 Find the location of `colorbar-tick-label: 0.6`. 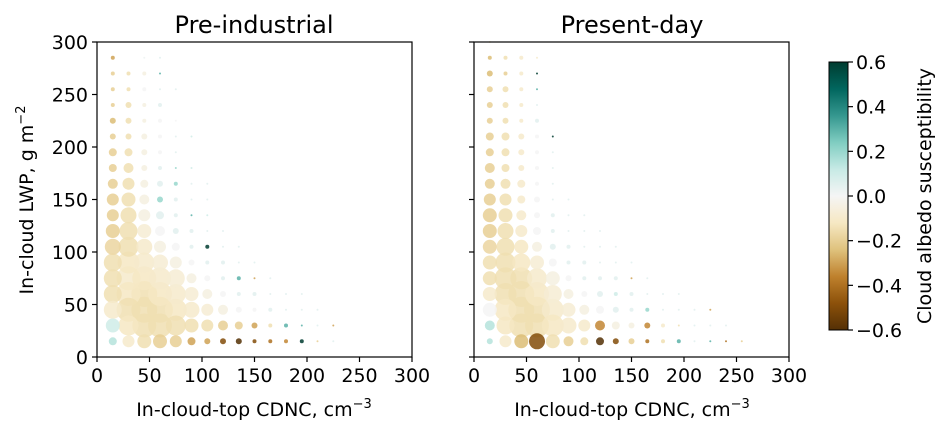

colorbar-tick-label: 0.6 is located at coordinates (871, 63).